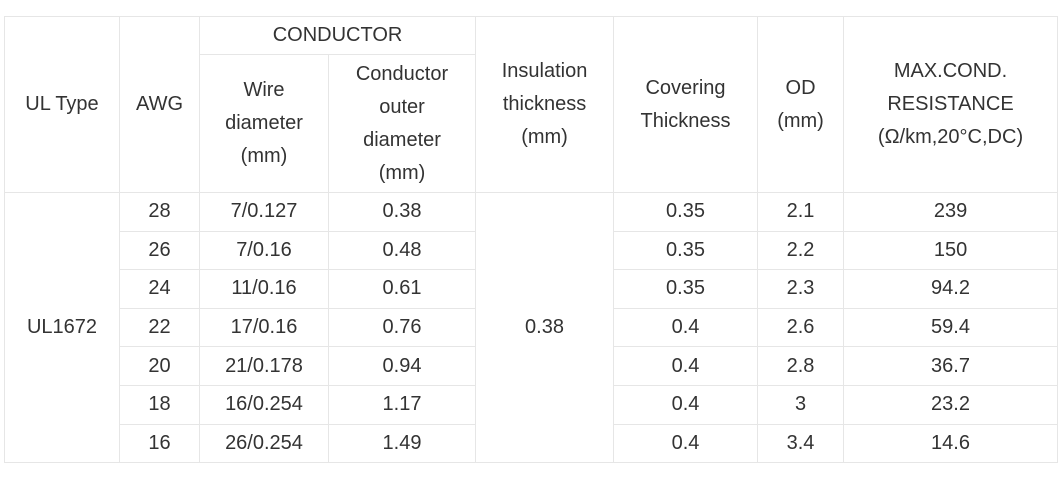  Describe the element at coordinates (159, 212) in the screenshot. I see `cell-awg: 28` at that location.